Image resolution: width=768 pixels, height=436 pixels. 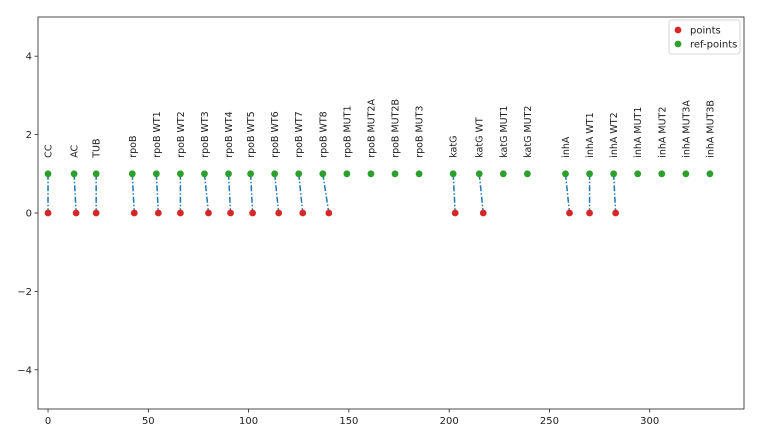 What do you see at coordinates (649, 421) in the screenshot?
I see `x-tick-label: 300` at bounding box center [649, 421].